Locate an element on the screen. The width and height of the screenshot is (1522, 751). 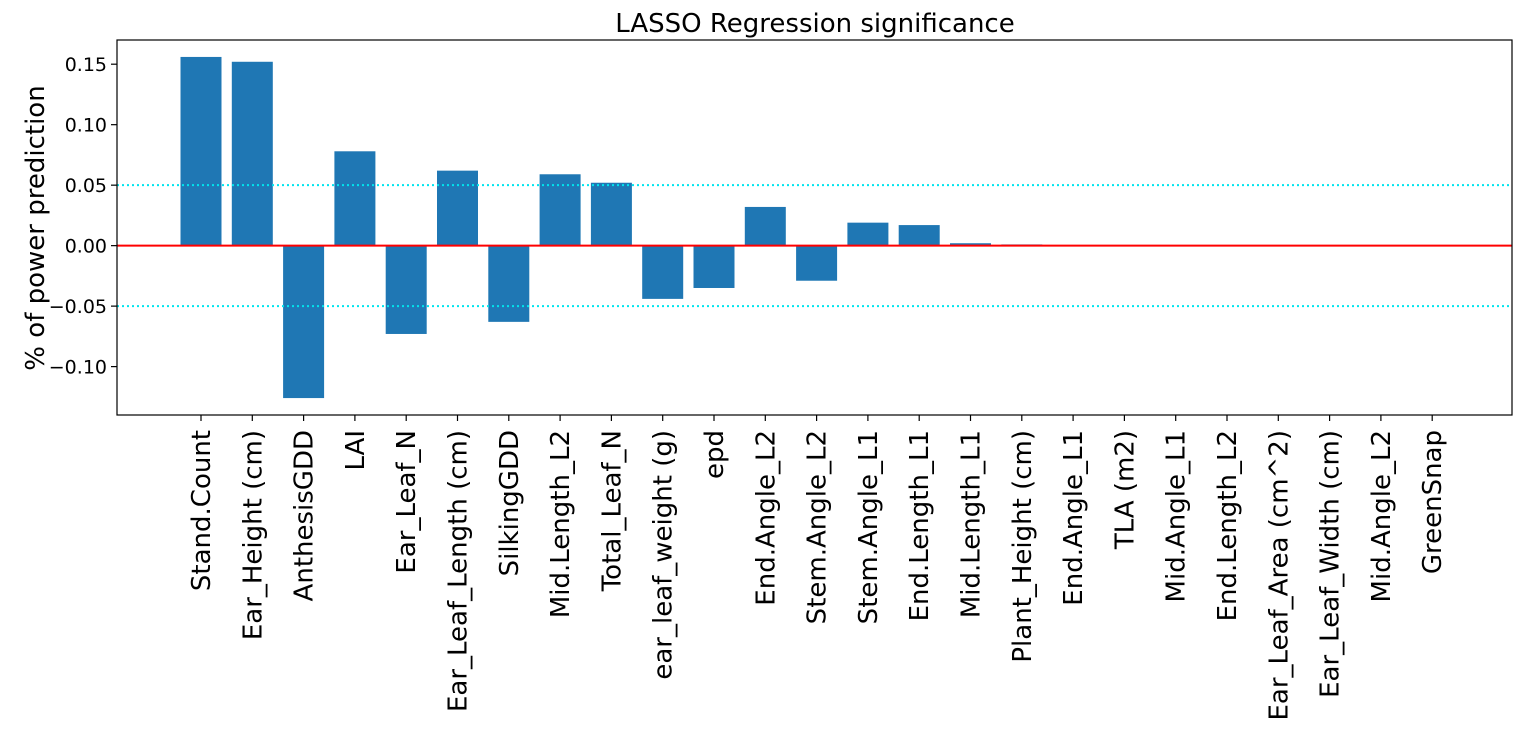
y-axis-label: % of power prediction is located at coordinates (36, 227).